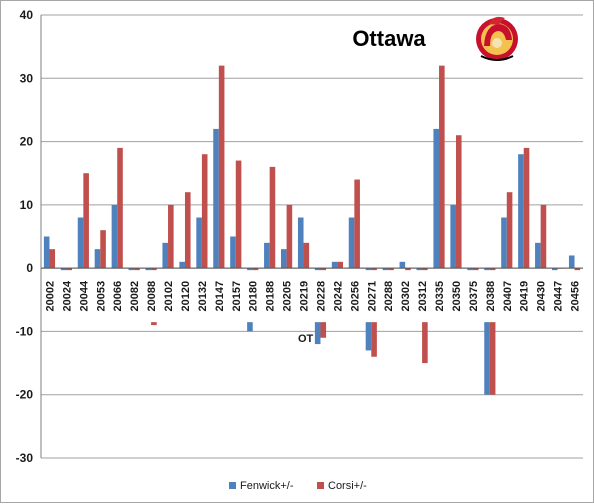 This screenshot has width=594, height=504. I want to click on category-label: 20066, so click(118, 296).